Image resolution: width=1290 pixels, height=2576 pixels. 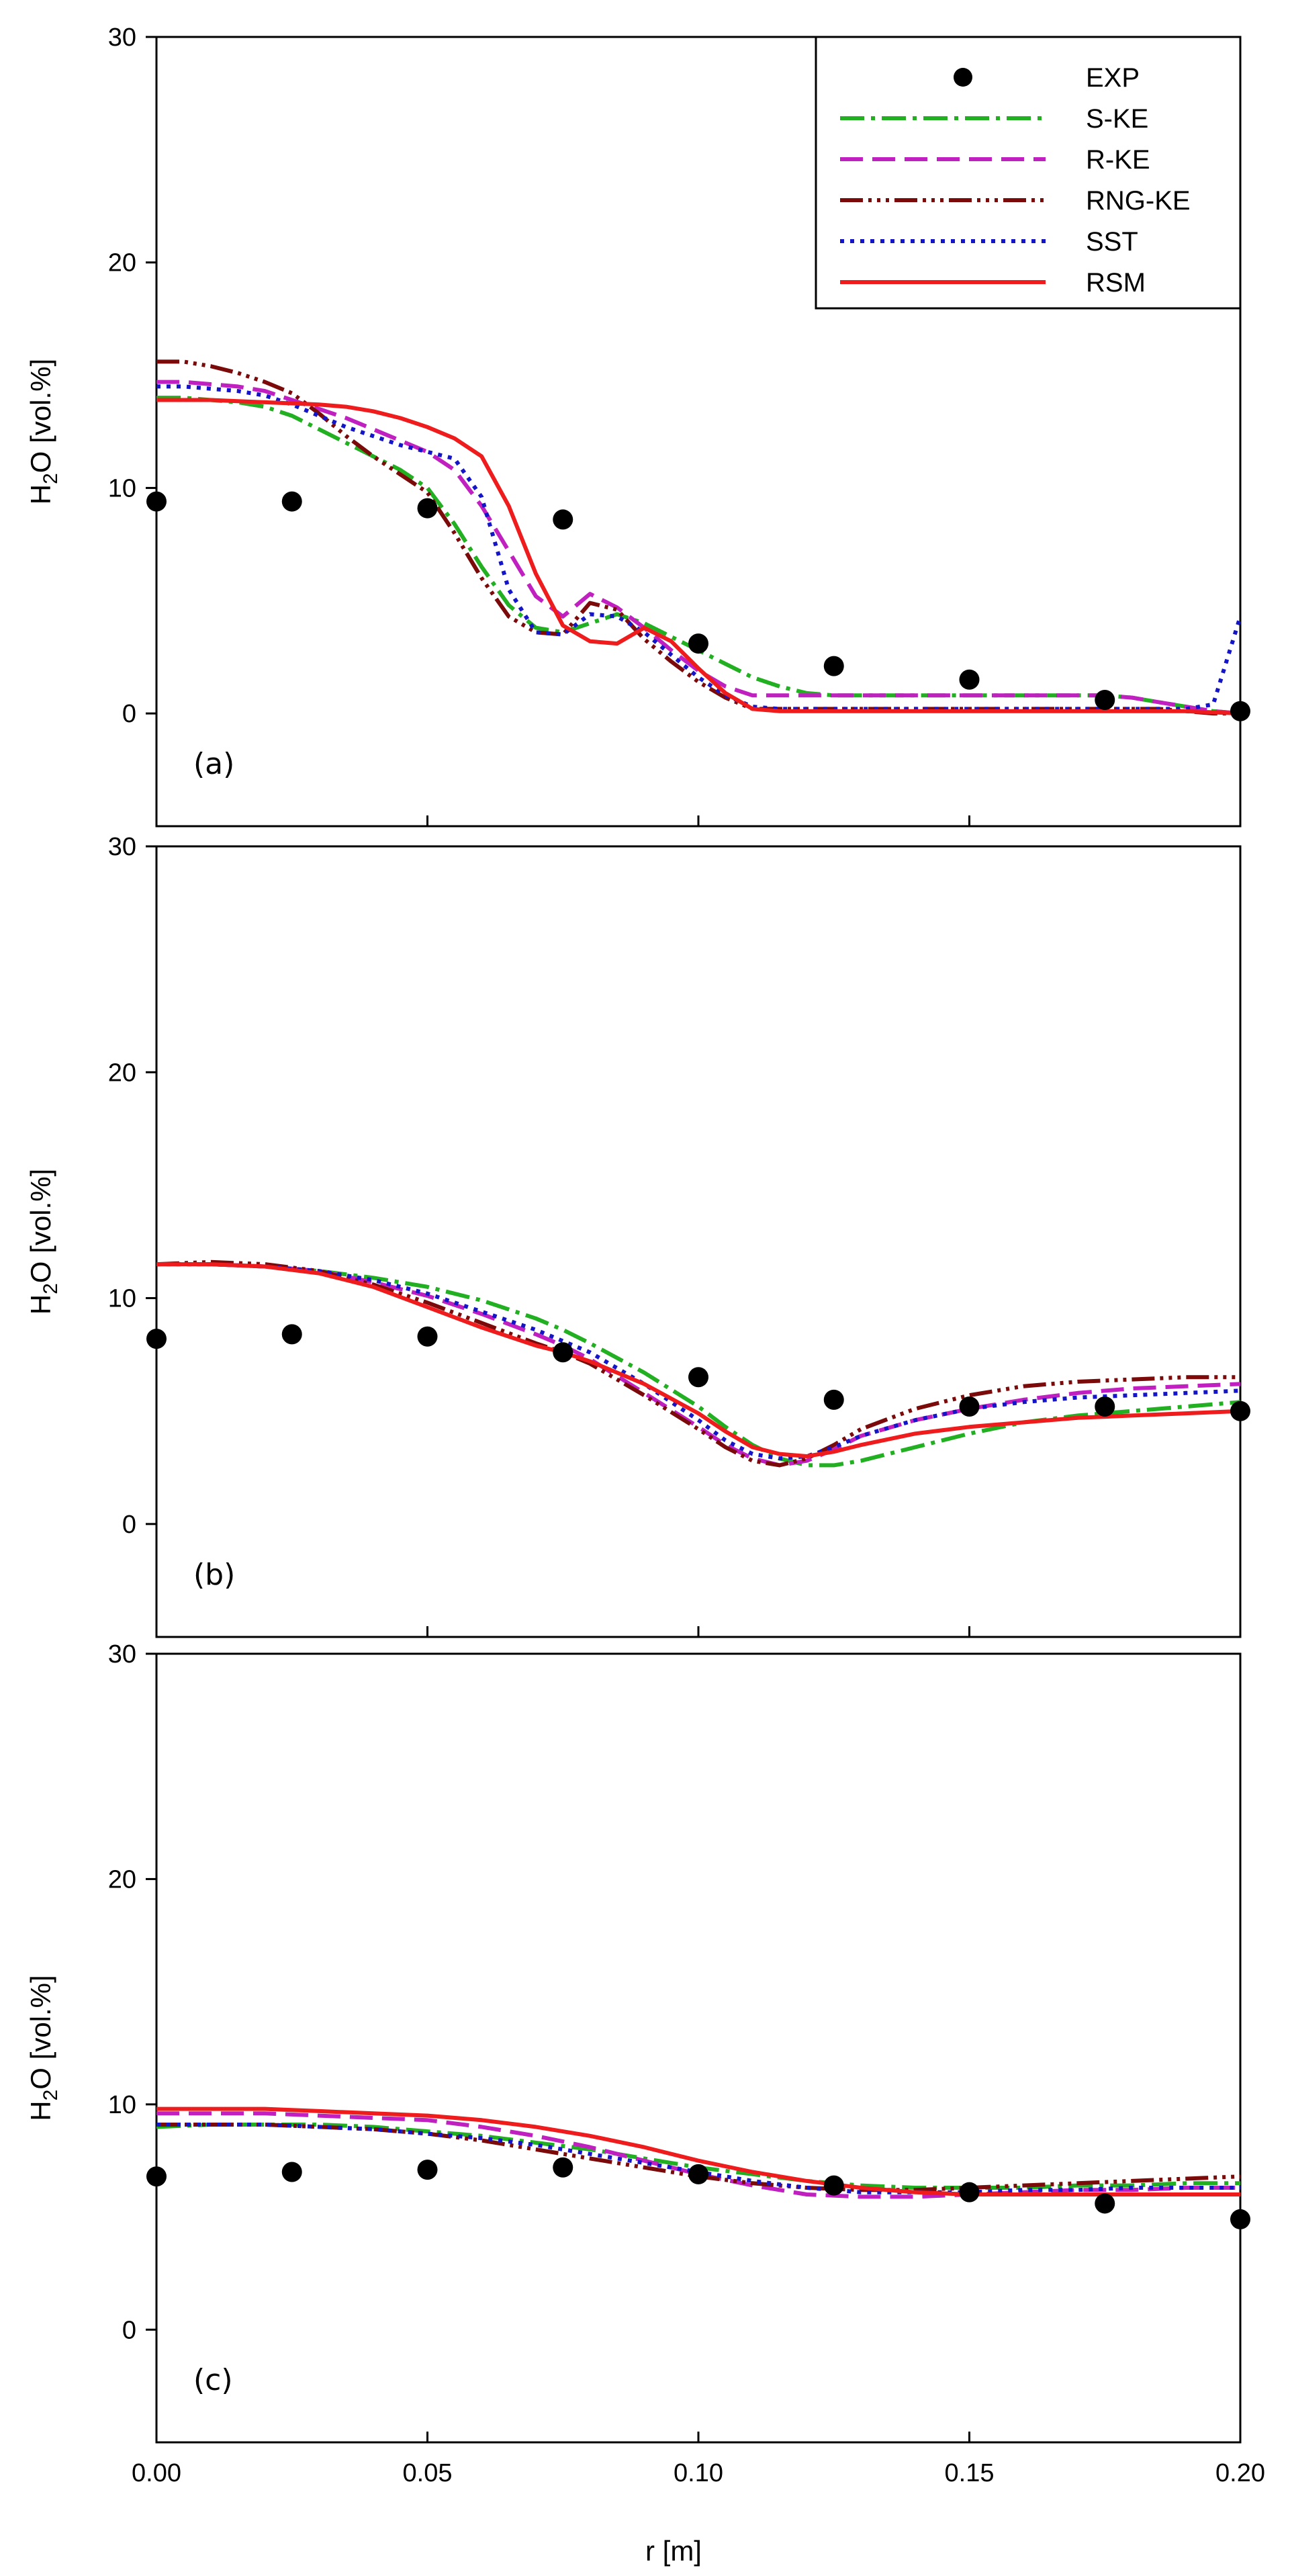 What do you see at coordinates (963, 78) in the screenshot?
I see `legend-swatch-exp` at bounding box center [963, 78].